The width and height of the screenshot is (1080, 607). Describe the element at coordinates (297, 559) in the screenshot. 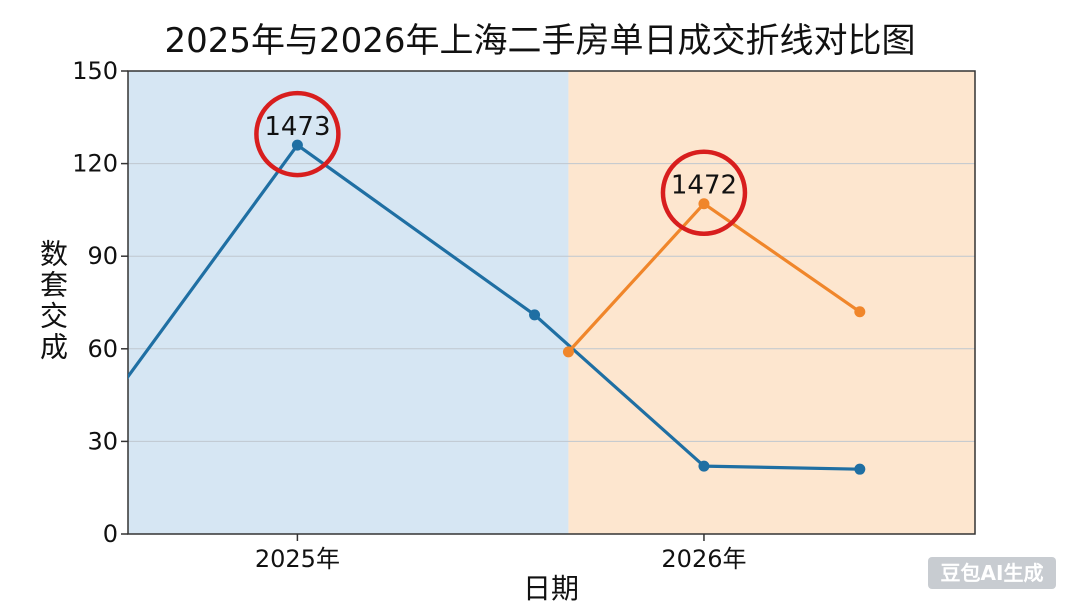

I see `x-tick-label: 2025年` at that location.